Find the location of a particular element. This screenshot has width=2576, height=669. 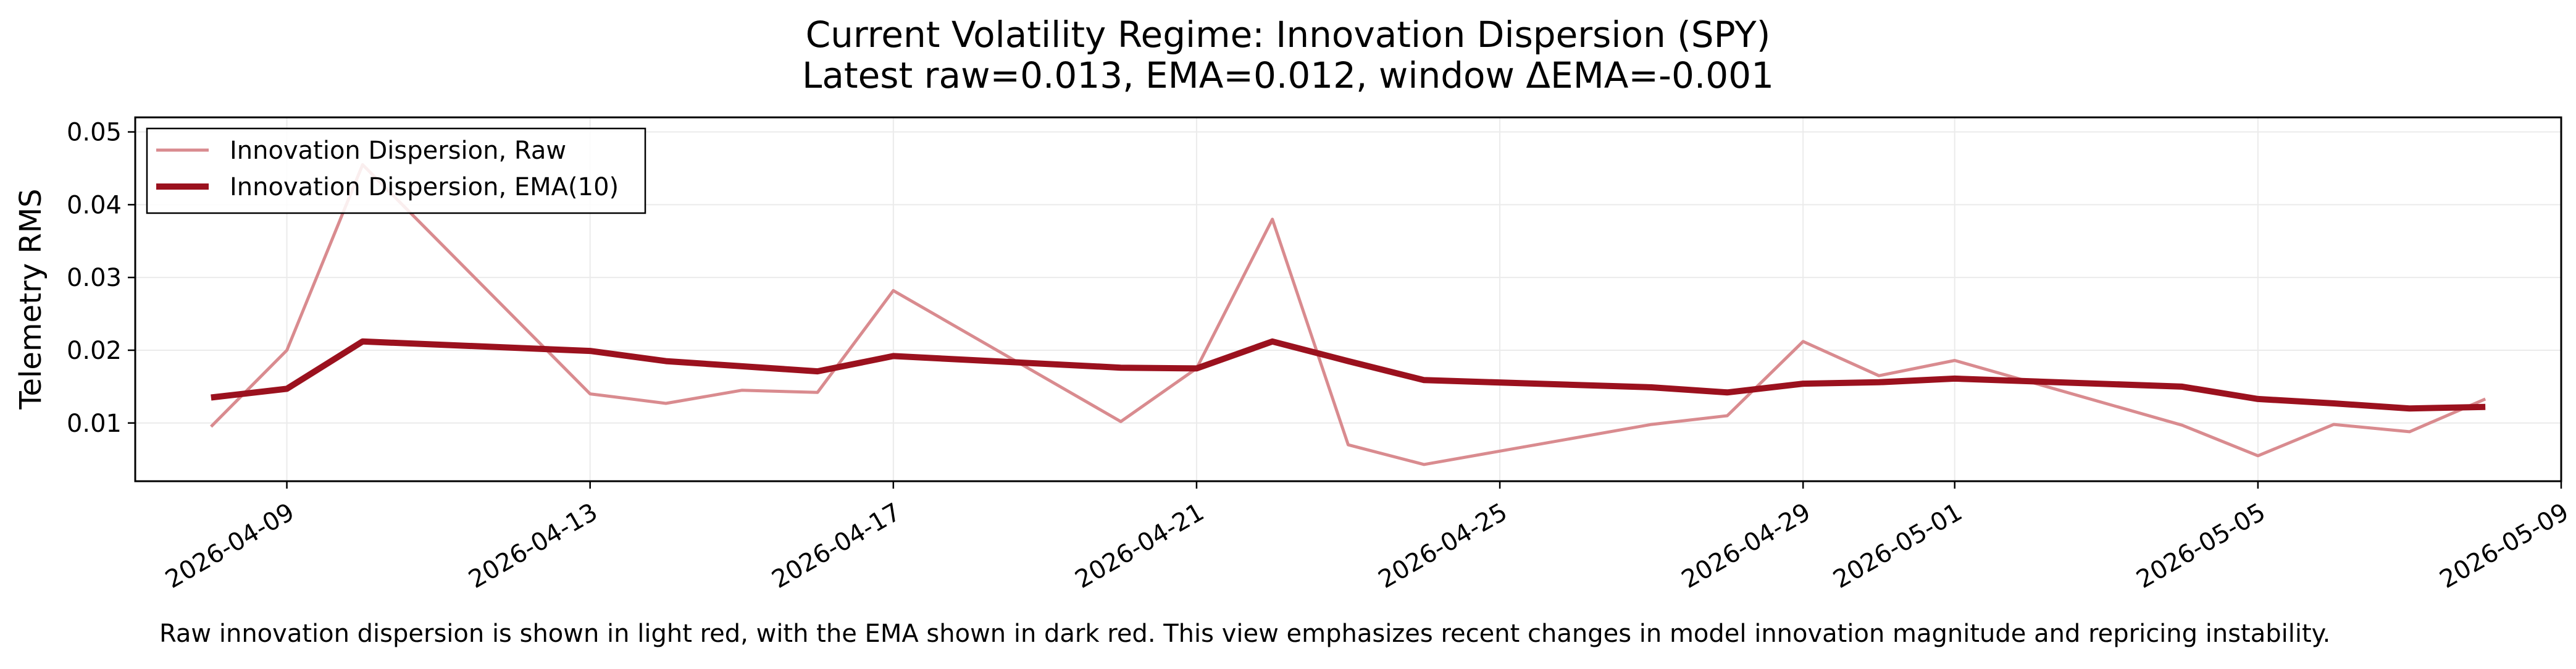

x-tick-label: 2026-04-21 is located at coordinates (1140, 546).